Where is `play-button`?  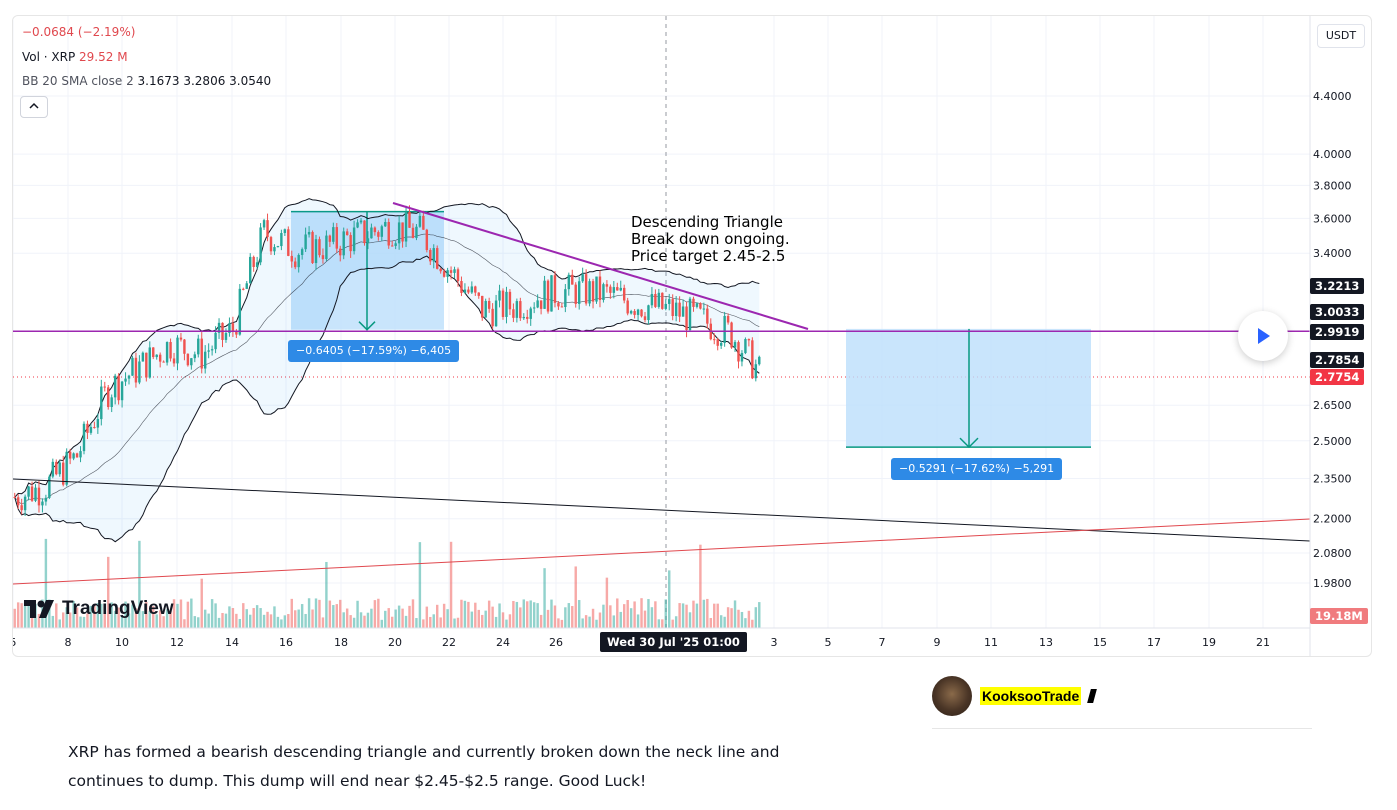
play-button is located at coordinates (1263, 336).